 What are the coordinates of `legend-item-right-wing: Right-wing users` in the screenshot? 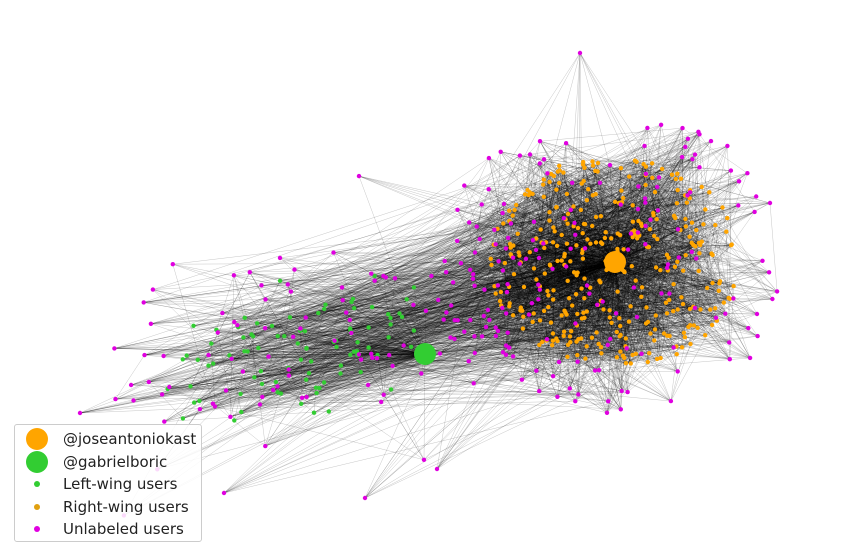 It's located at (108, 507).